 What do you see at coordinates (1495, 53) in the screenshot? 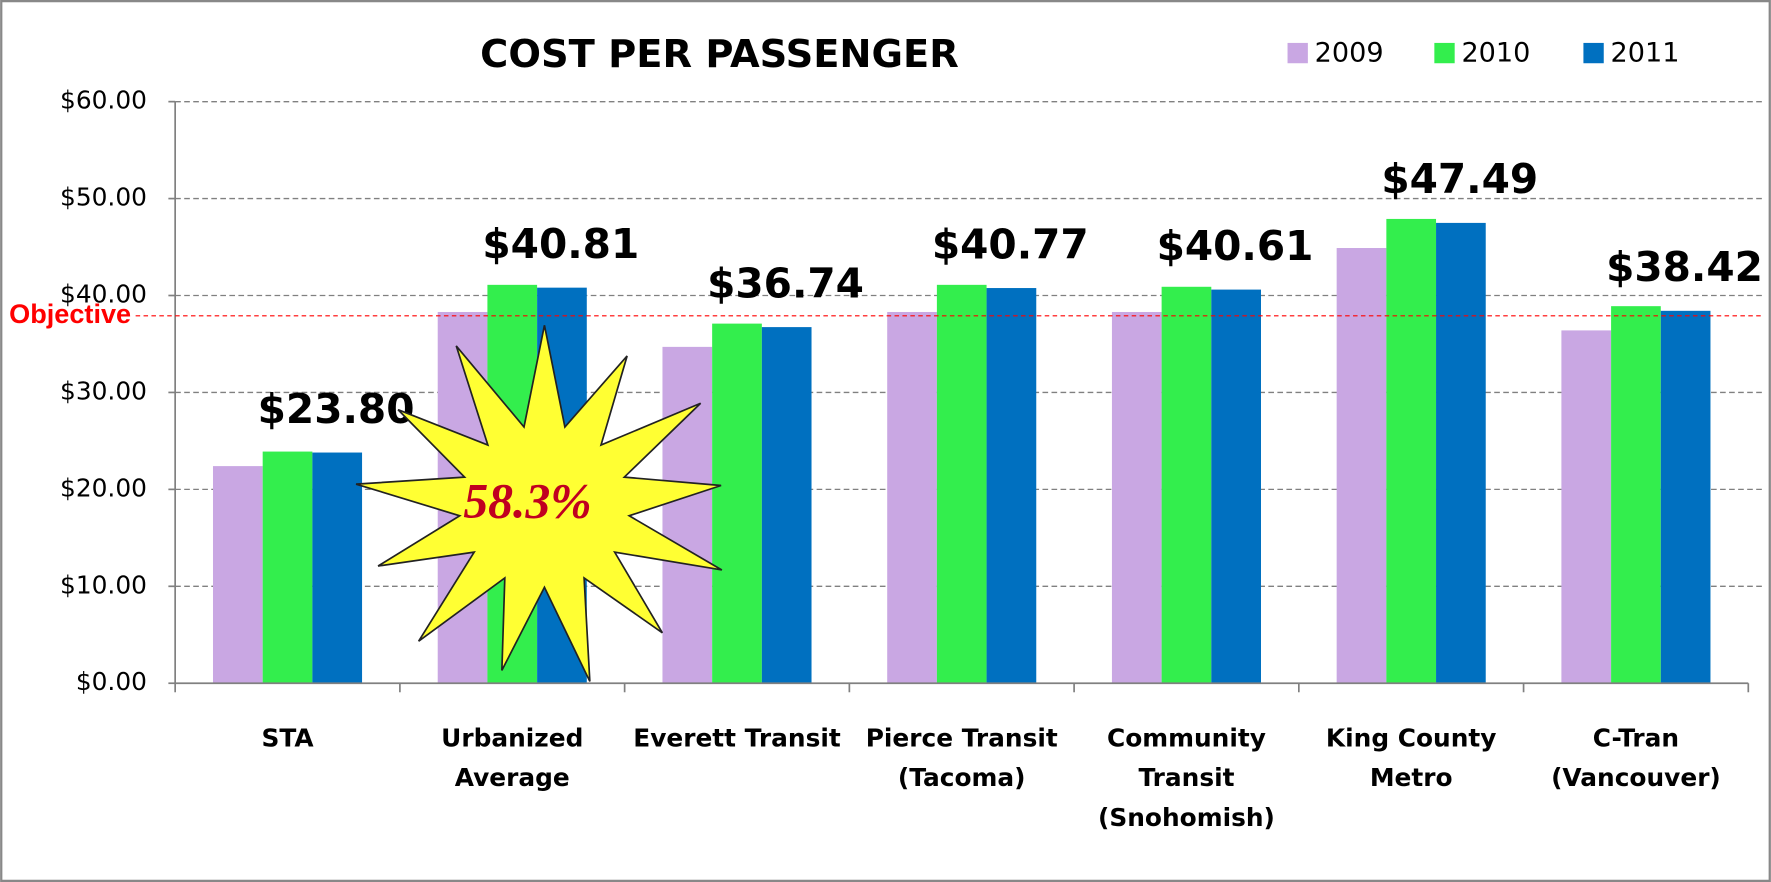
I see `legend-label: 2010` at bounding box center [1495, 53].